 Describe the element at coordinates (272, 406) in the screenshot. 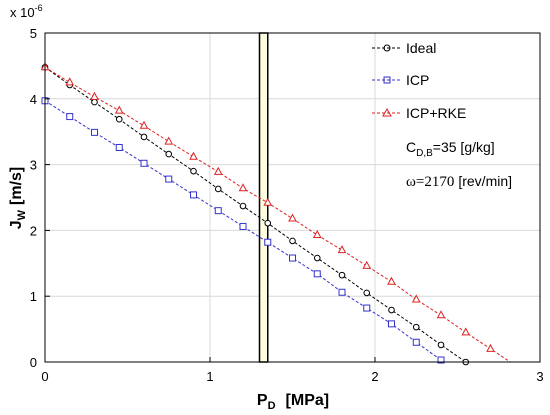

I see `x-axis-label-sub: D` at that location.